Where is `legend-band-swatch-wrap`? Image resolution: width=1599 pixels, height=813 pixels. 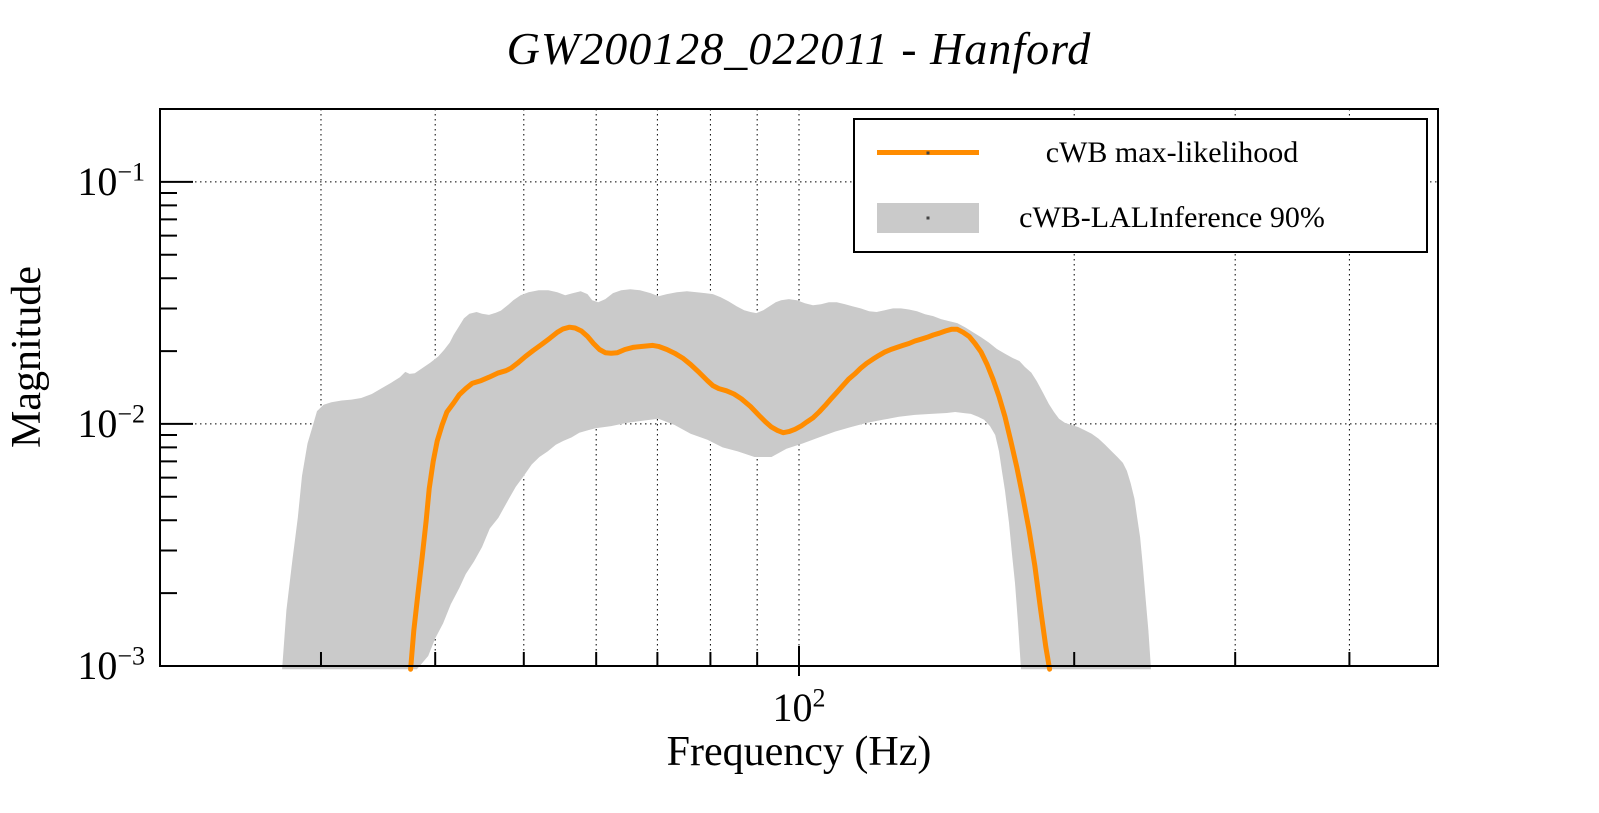
legend-band-swatch-wrap is located at coordinates (928, 218).